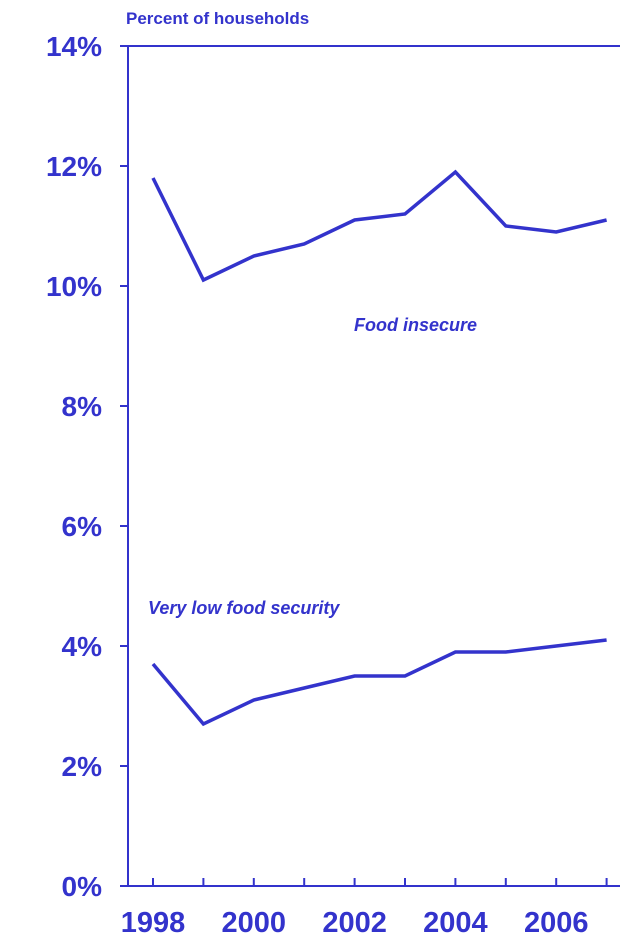 The width and height of the screenshot is (625, 946). I want to click on x-tick-label: 2006, so click(556, 923).